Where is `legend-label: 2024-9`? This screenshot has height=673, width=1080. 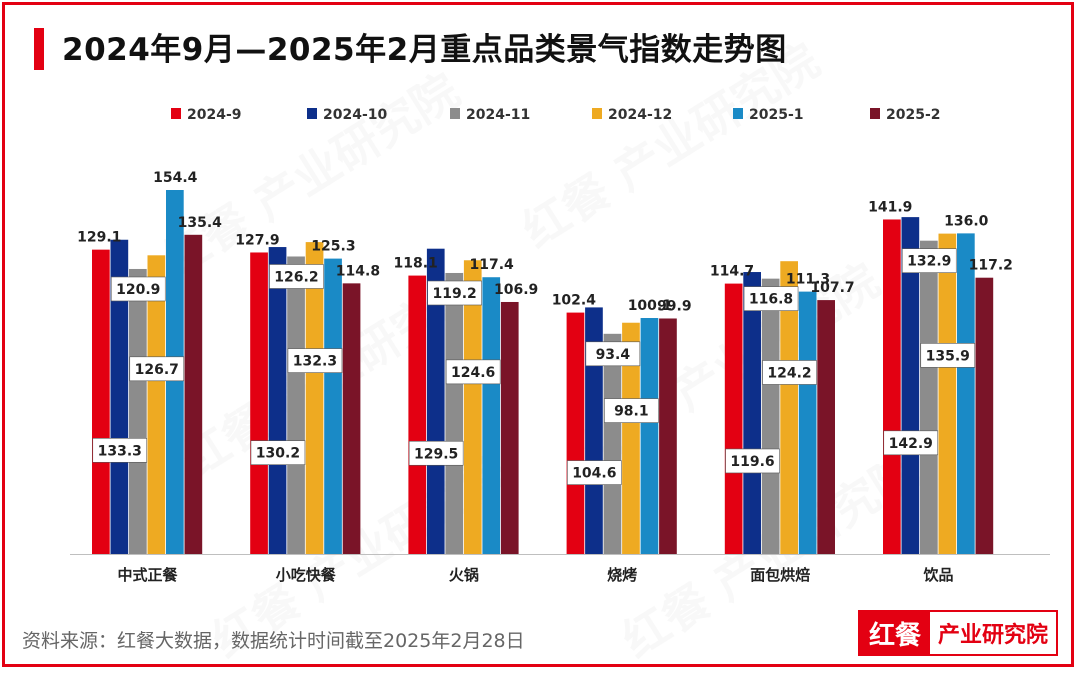
legend-label: 2024-9 is located at coordinates (214, 115).